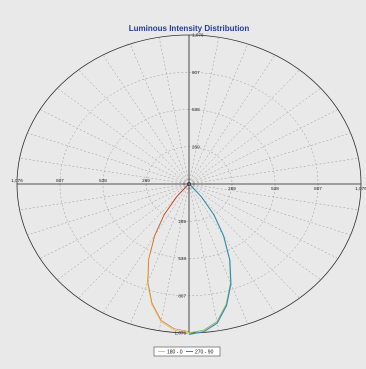  Describe the element at coordinates (189, 28) in the screenshot. I see `chart-title: Luminous Intensity Distribution` at that location.